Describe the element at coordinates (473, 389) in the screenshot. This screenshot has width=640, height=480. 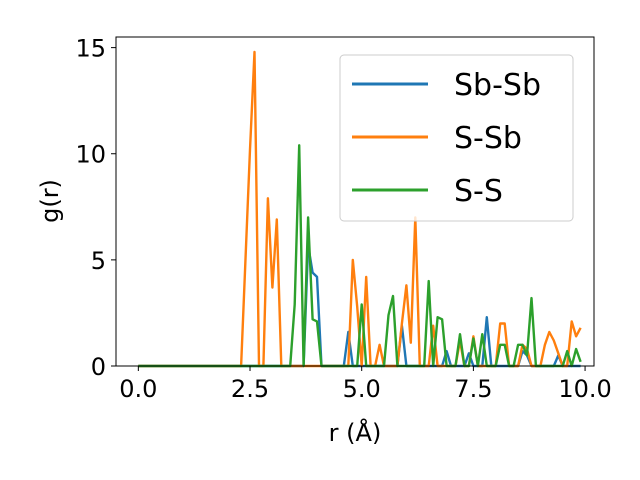
I see `x-tick-label: 7.5` at that location.